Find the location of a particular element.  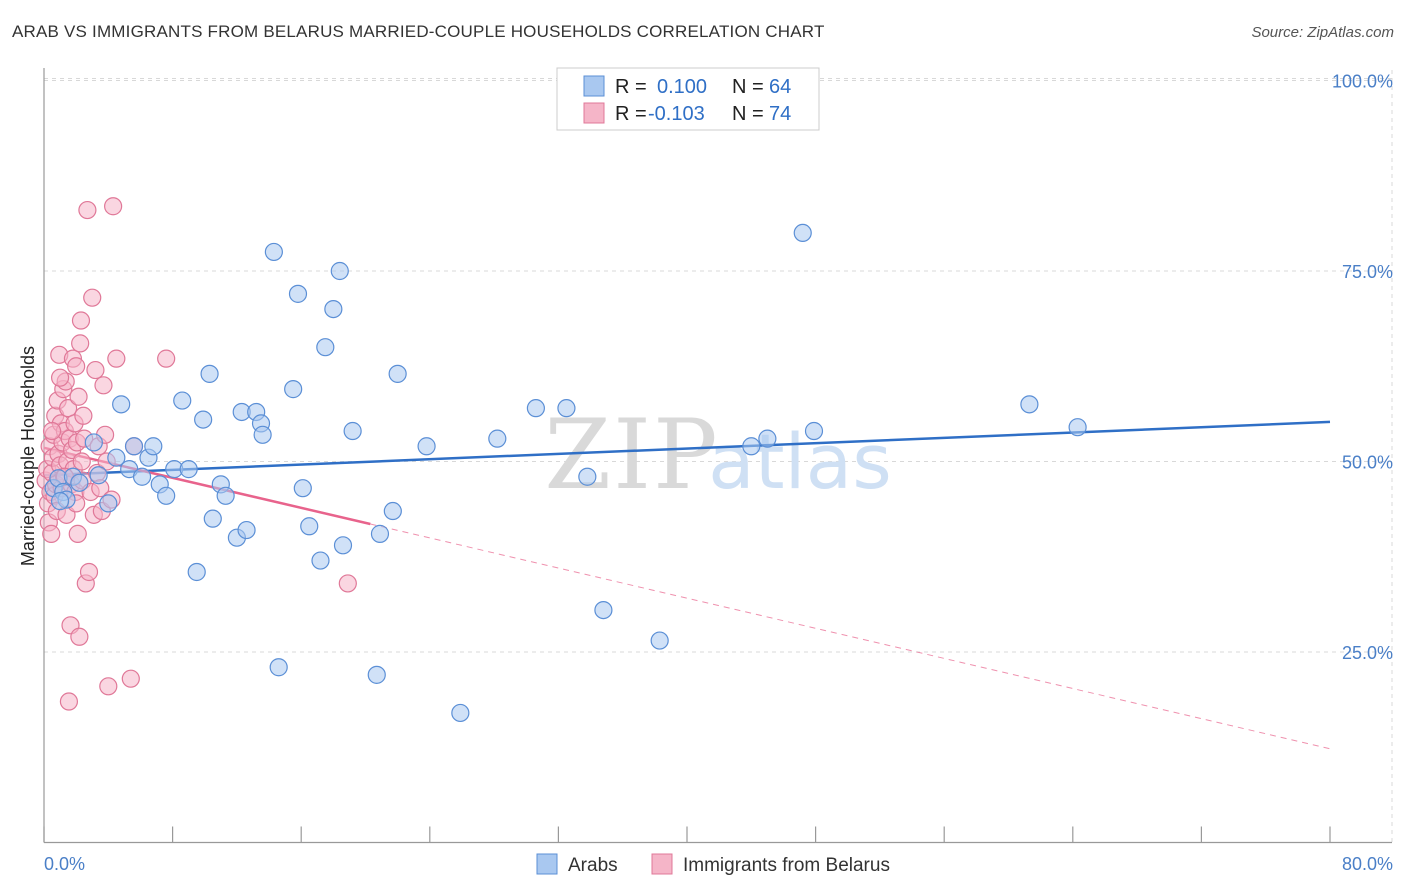

y-tick-label: 50.0% is located at coordinates (1367, 463).